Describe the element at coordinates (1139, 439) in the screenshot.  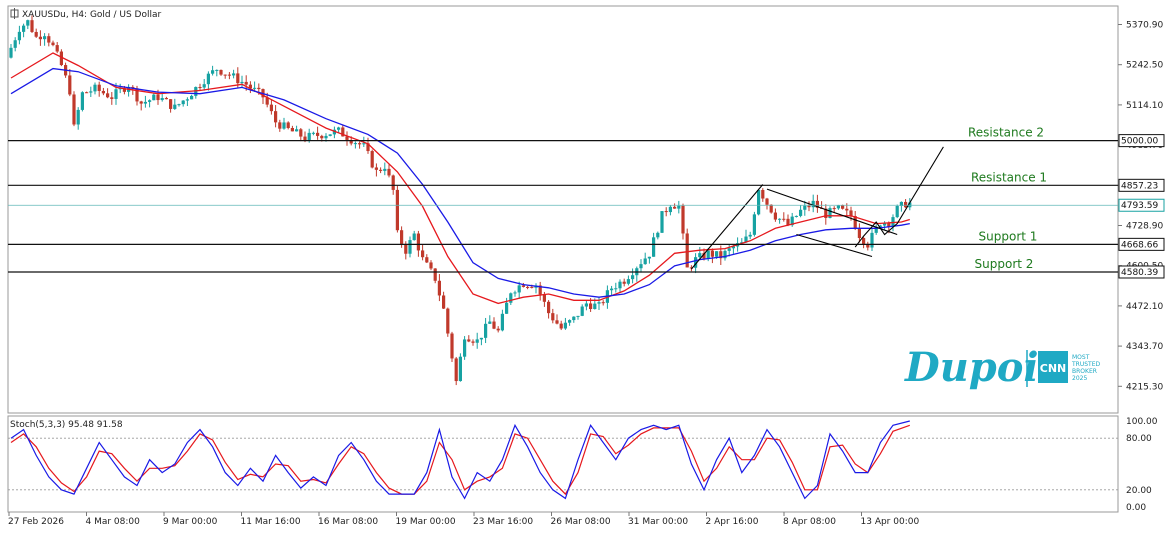
I see `stoch-tick-label: 80.00` at that location.